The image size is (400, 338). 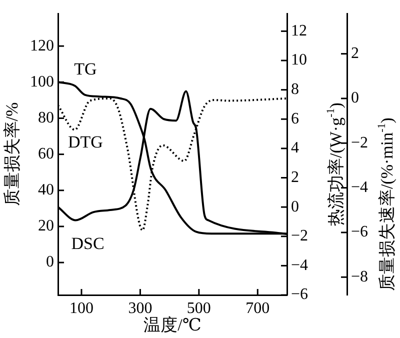 What do you see at coordinates (359, 277) in the screenshot?
I see `y3-tick-label: −8` at bounding box center [359, 277].